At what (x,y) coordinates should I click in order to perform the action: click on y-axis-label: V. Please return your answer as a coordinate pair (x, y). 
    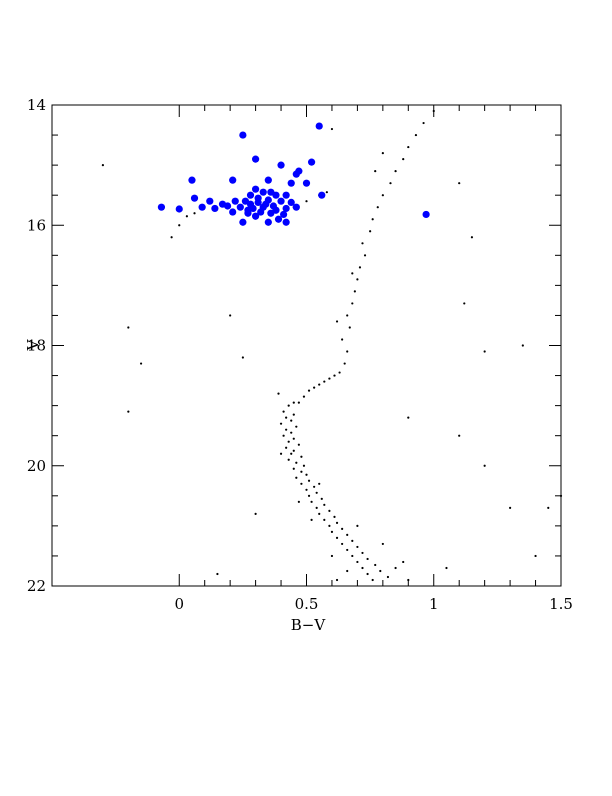
    Looking at the image, I should click on (33, 344).